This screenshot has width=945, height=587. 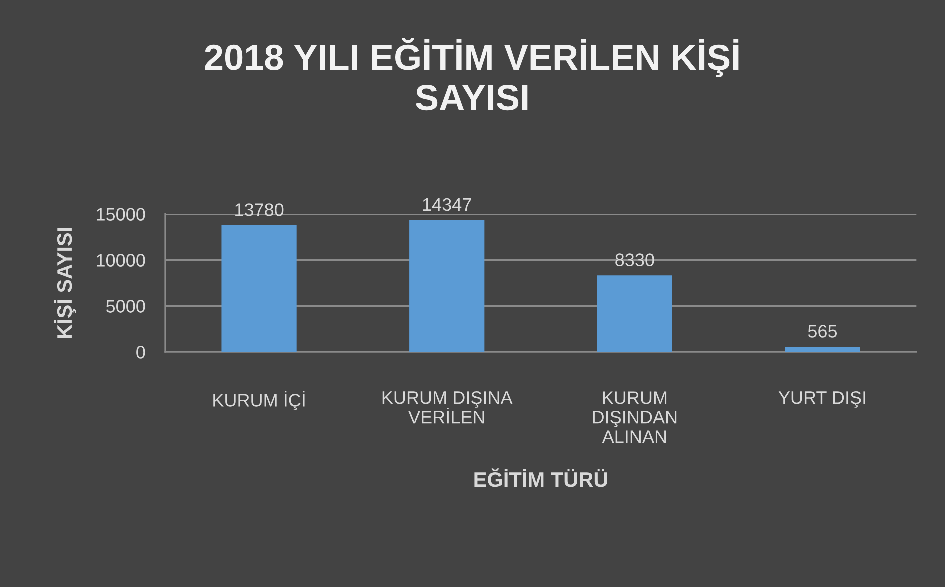 I want to click on x-tick-label: KURUM DIŞINA VERİLEN, so click(x=447, y=407).